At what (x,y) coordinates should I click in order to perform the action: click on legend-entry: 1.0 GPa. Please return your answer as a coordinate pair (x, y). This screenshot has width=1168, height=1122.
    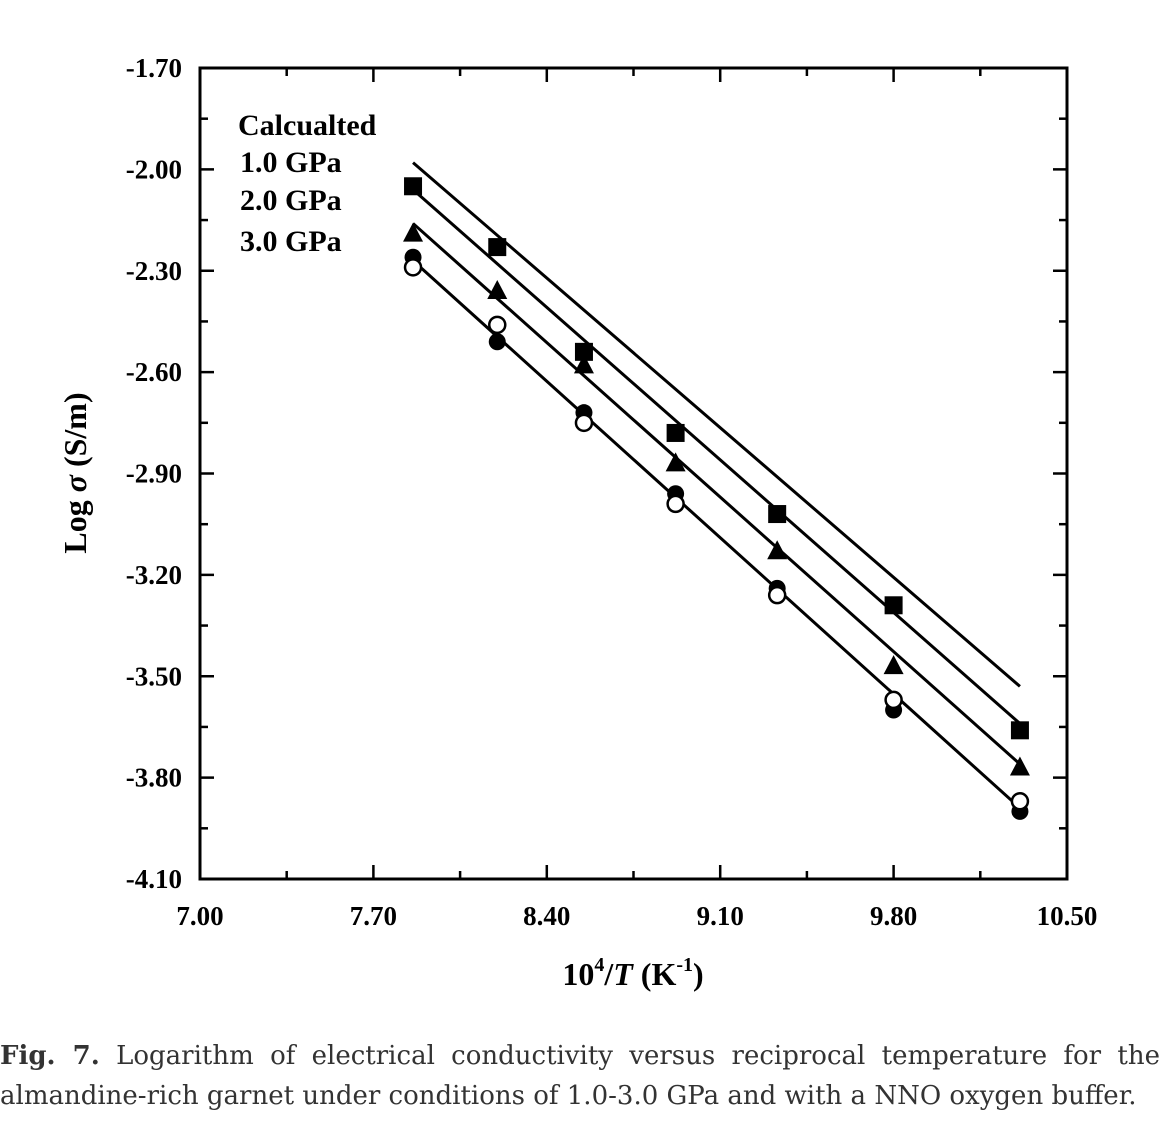
    Looking at the image, I should click on (291, 162).